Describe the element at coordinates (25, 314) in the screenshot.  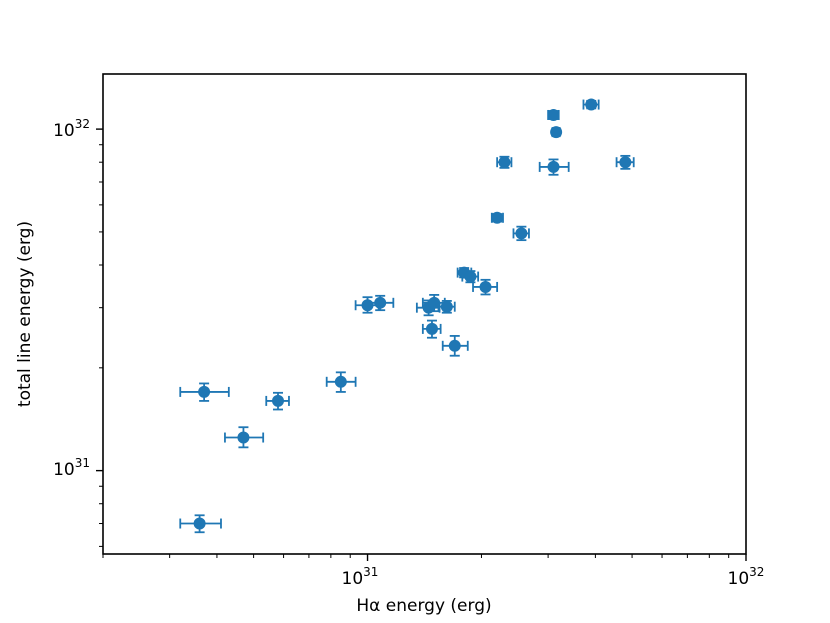
I see `y-axis-label: total line energy (erg)` at that location.